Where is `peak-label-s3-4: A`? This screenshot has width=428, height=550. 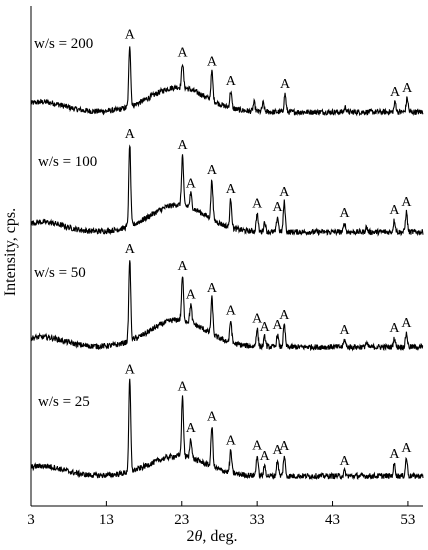 peak-label-s3-4: A is located at coordinates (212, 288).